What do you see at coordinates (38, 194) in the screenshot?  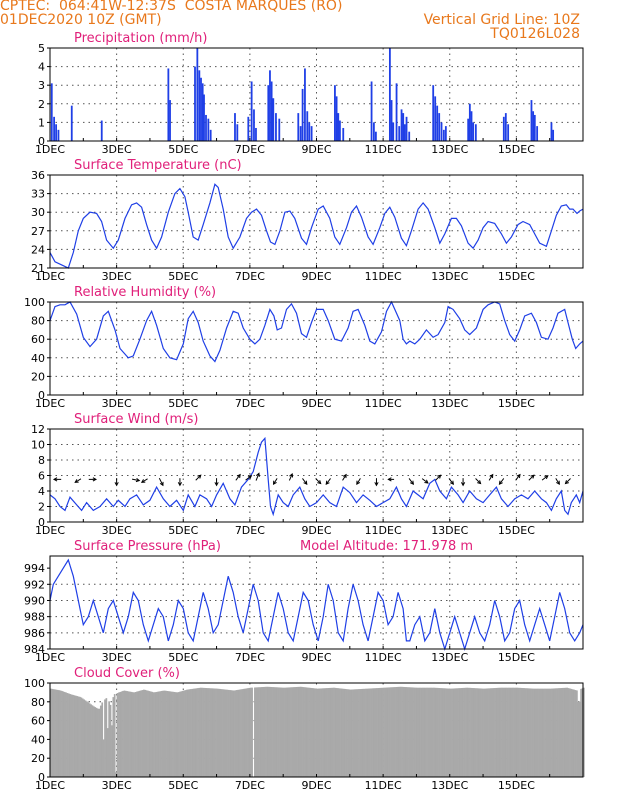 I see `y-tick-label: 33` at bounding box center [38, 194].